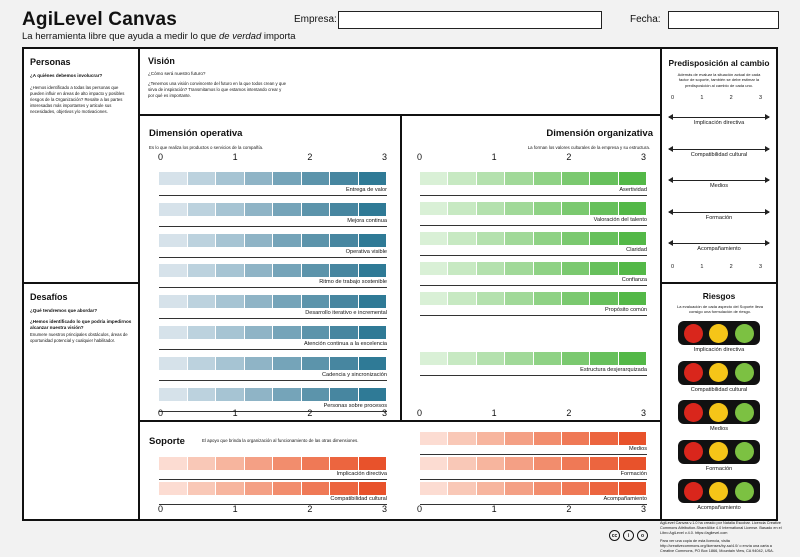  I want to click on operativa-bottom-tick-2: 2, so click(310, 413).